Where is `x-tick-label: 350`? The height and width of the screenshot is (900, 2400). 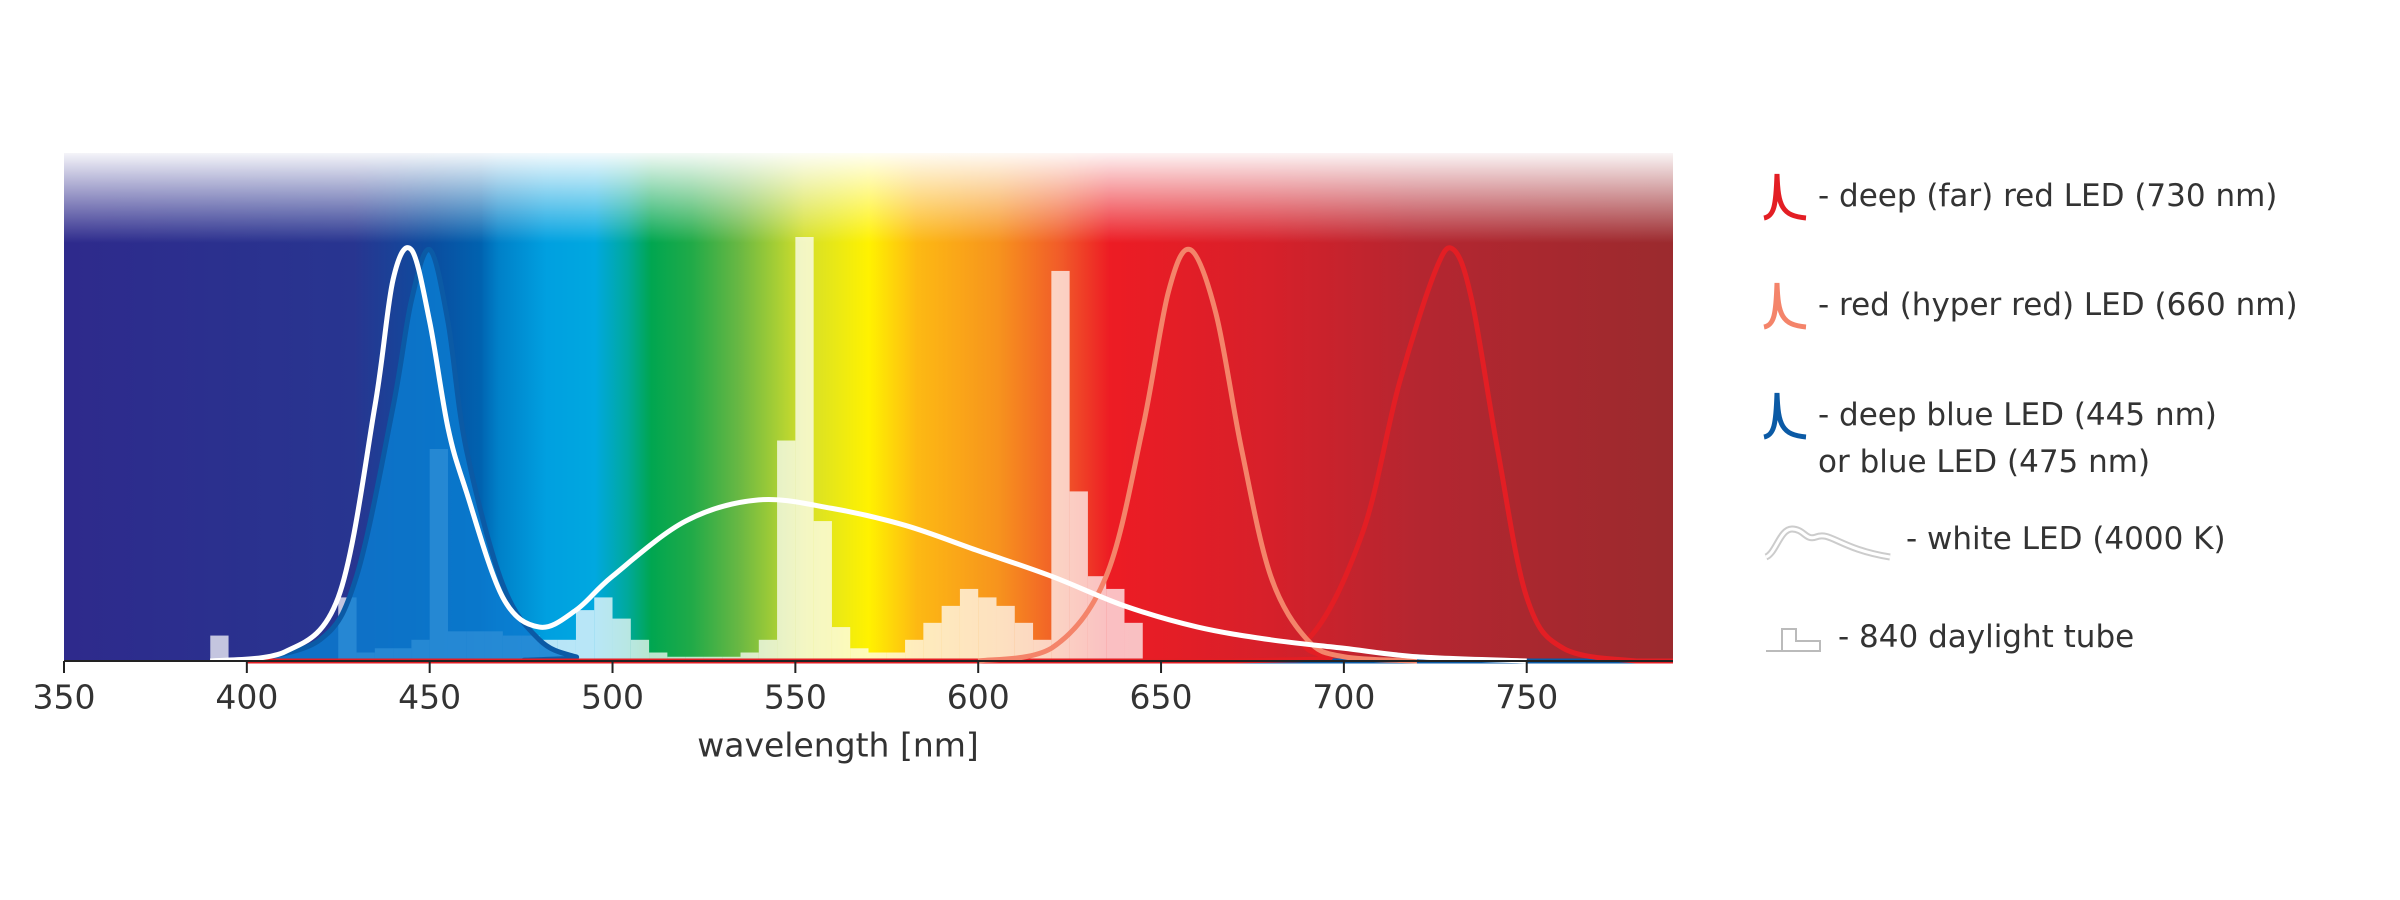
x-tick-label: 350 is located at coordinates (64, 697).